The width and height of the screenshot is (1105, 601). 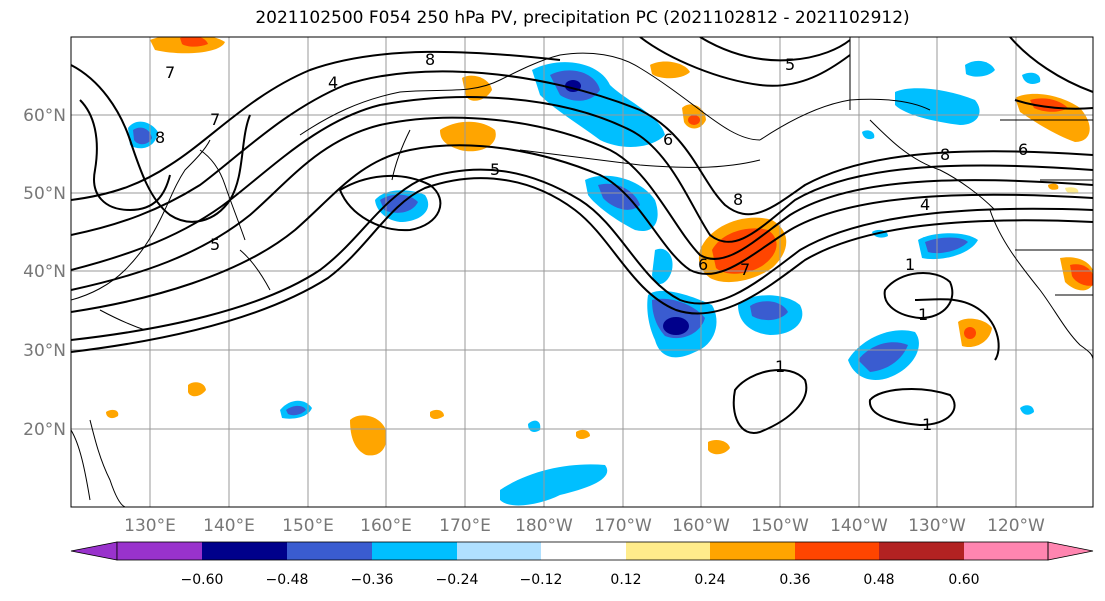 What do you see at coordinates (709, 580) in the screenshot?
I see `colorbar-tick-label: 0.24` at bounding box center [709, 580].